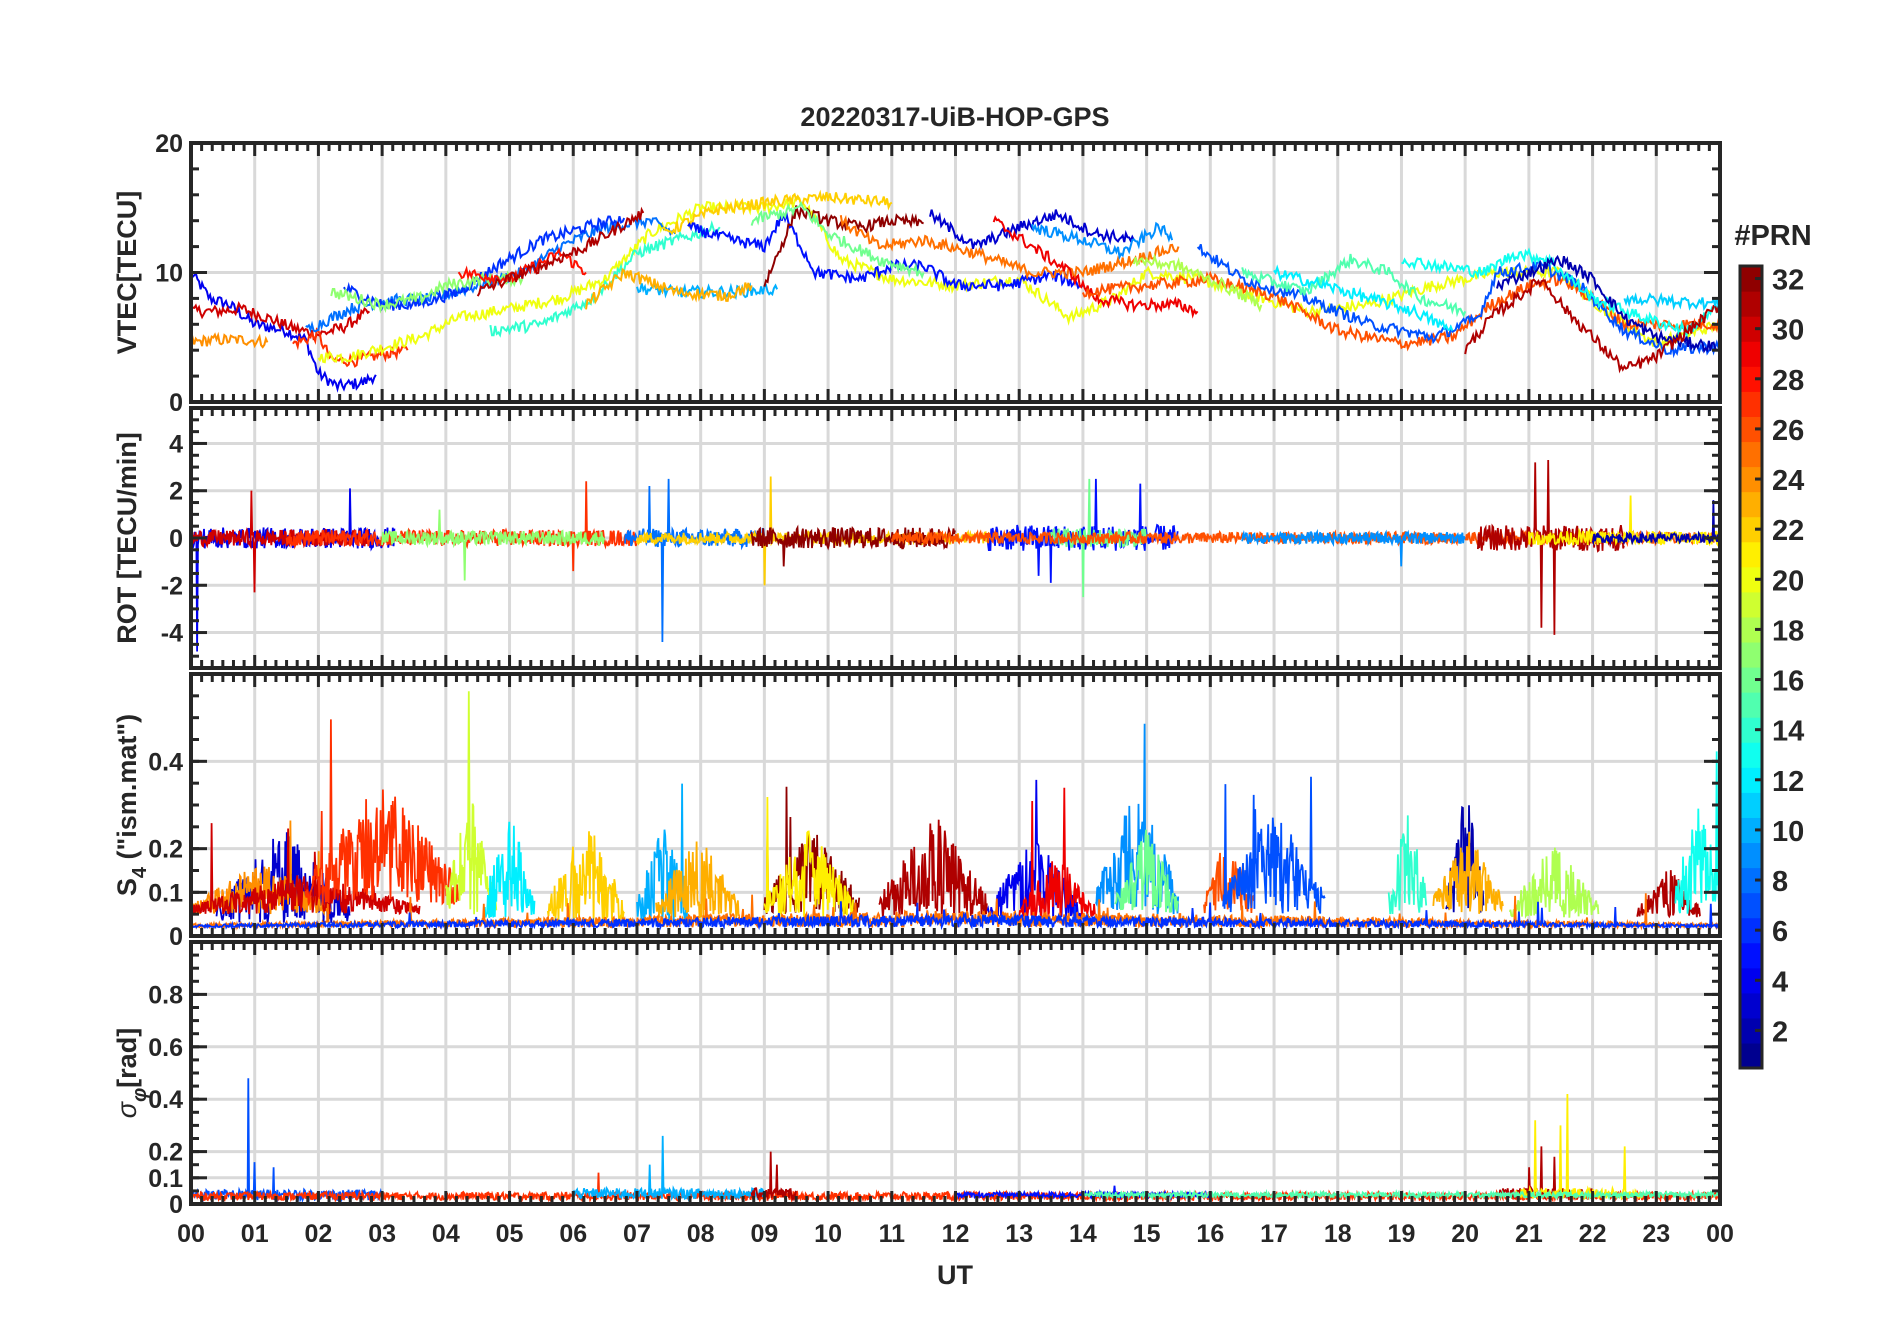 The image size is (1902, 1335). What do you see at coordinates (131, 1073) in the screenshot?
I see `y-axis-label: σφ[rad]` at bounding box center [131, 1073].